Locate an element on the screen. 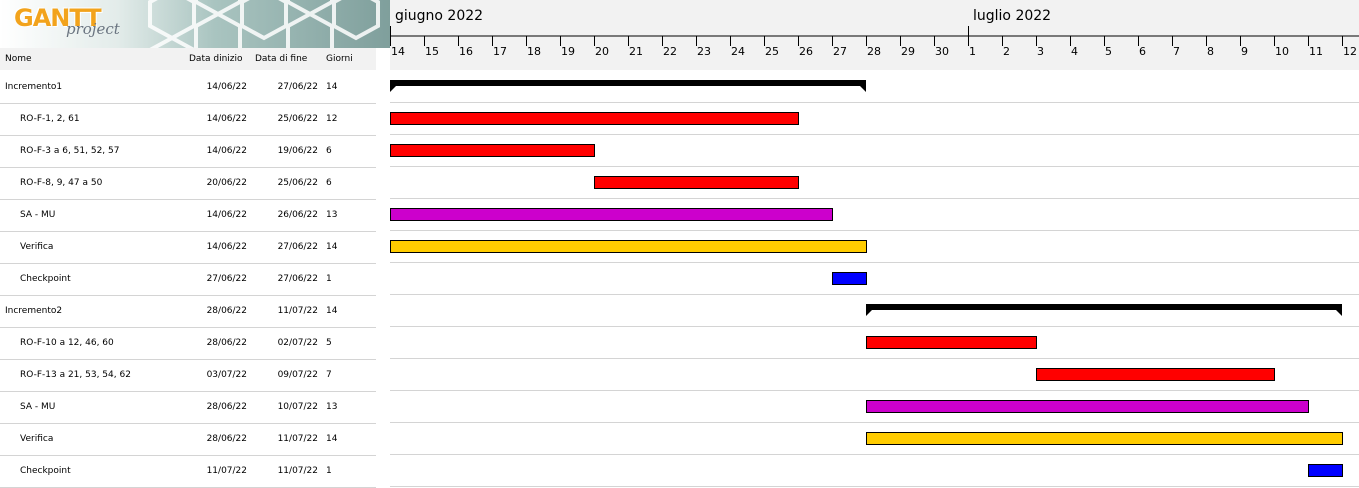 This screenshot has width=1359, height=488. task-end-date: 02/07/22 is located at coordinates (297, 343).